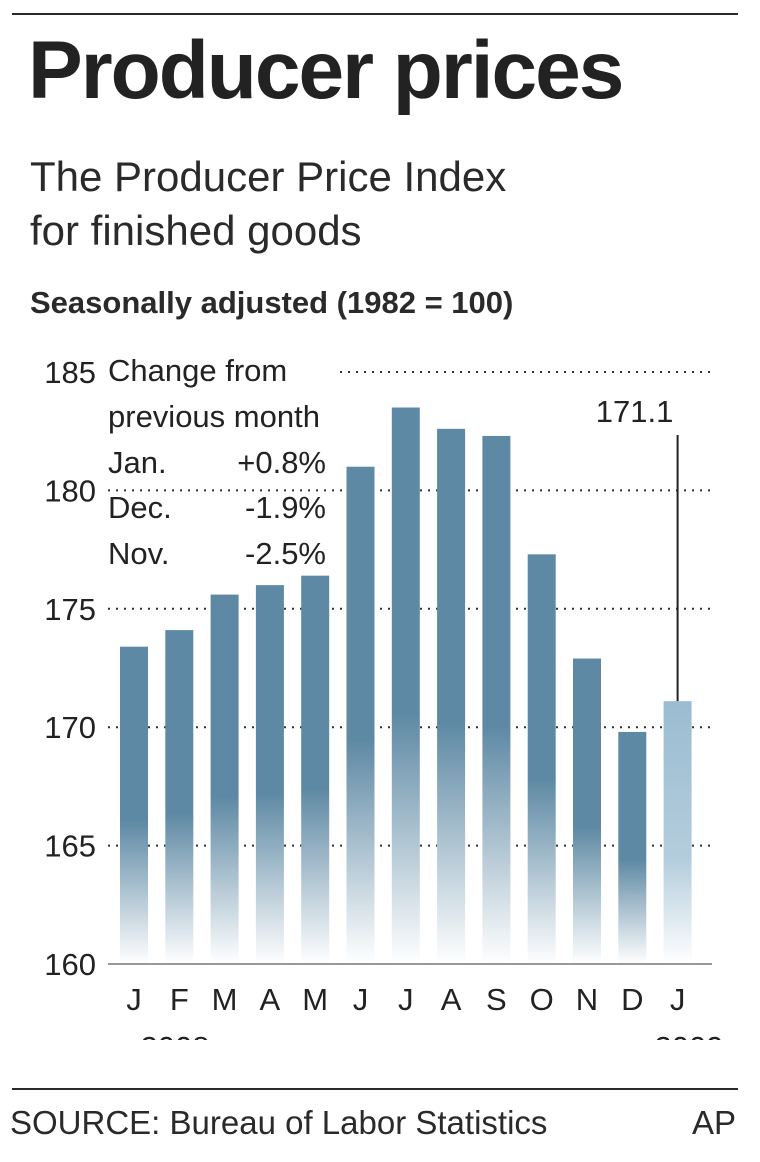 This screenshot has height=1162, width=760. Describe the element at coordinates (70, 727) in the screenshot. I see `y-tick-label-170: 170` at that location.